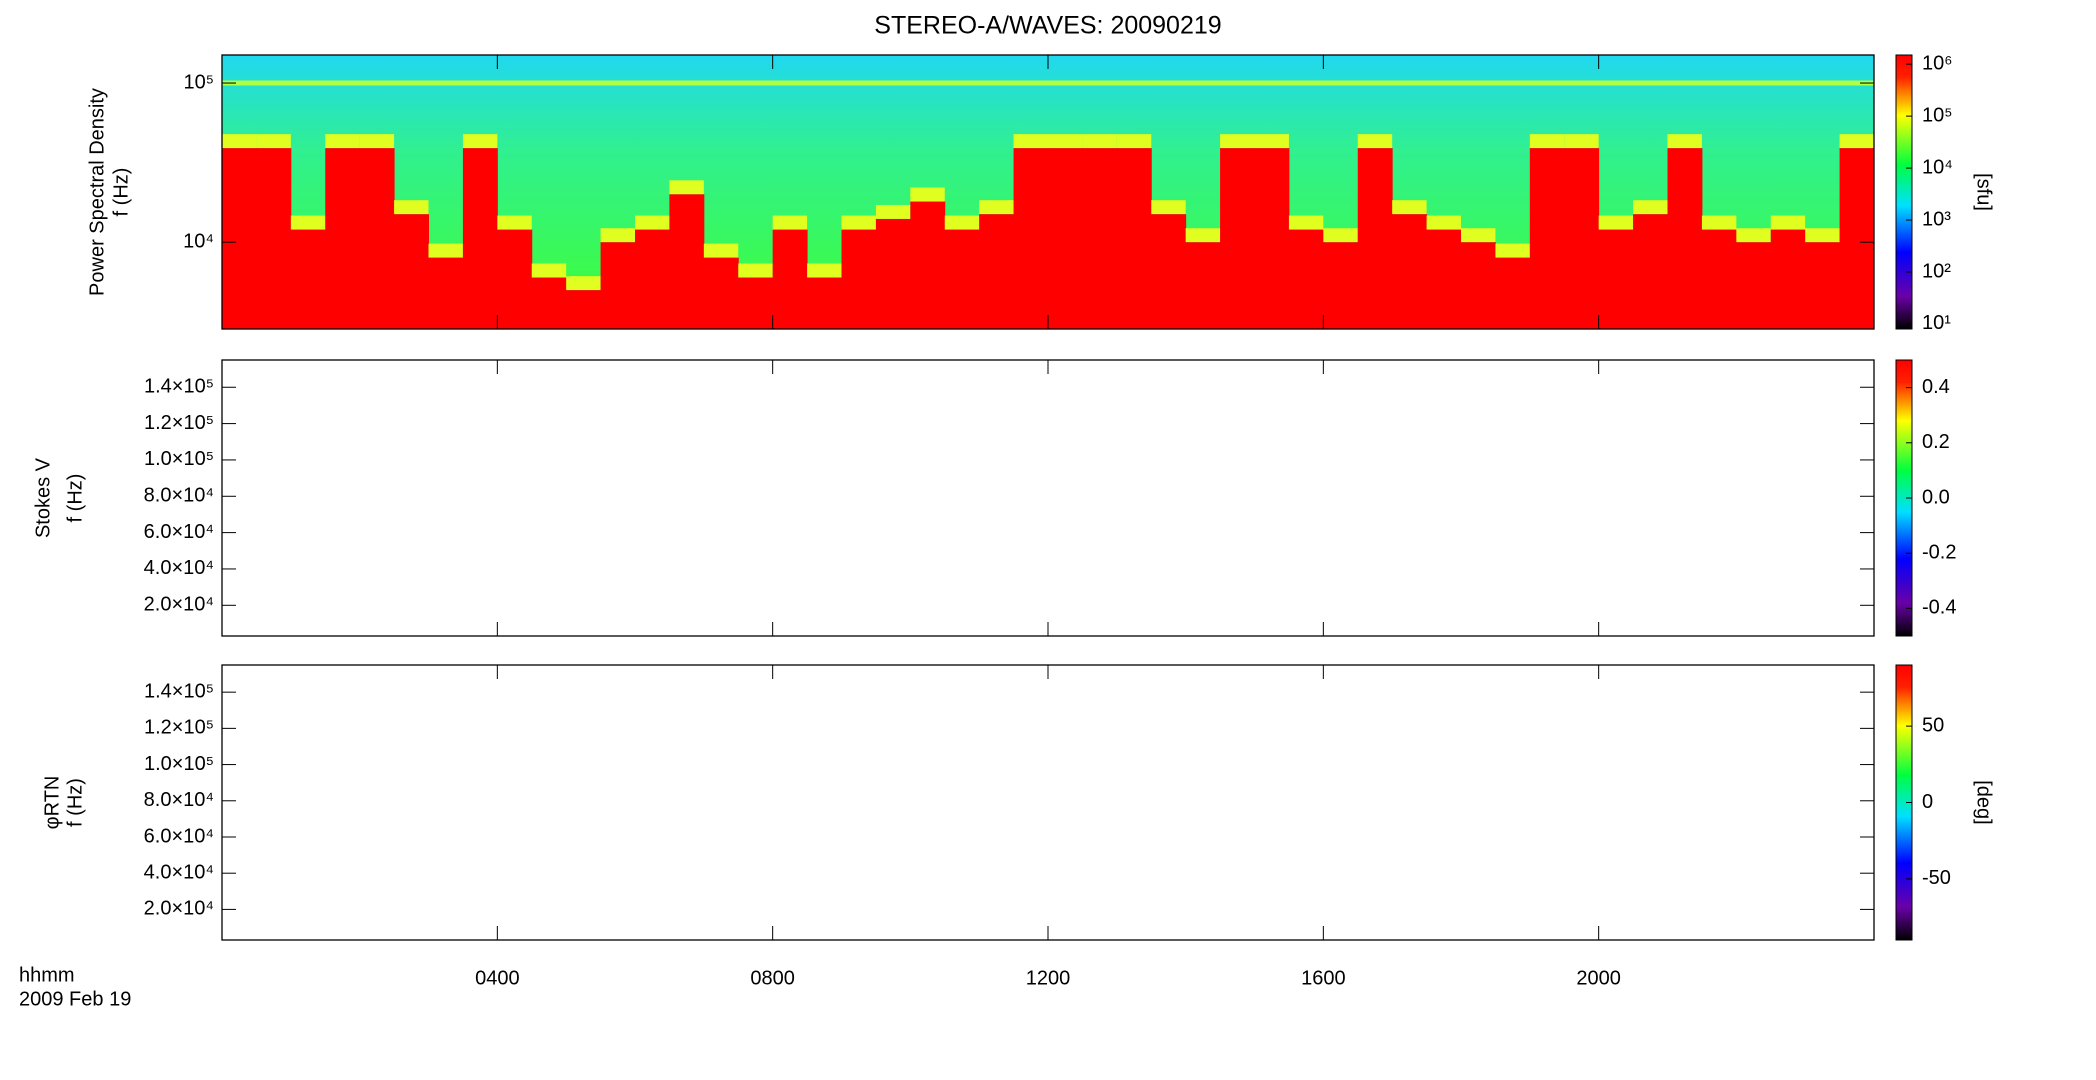 This screenshot has height=1080, width=2096. I want to click on colorbar-tick-label: 0.2, so click(1936, 442).